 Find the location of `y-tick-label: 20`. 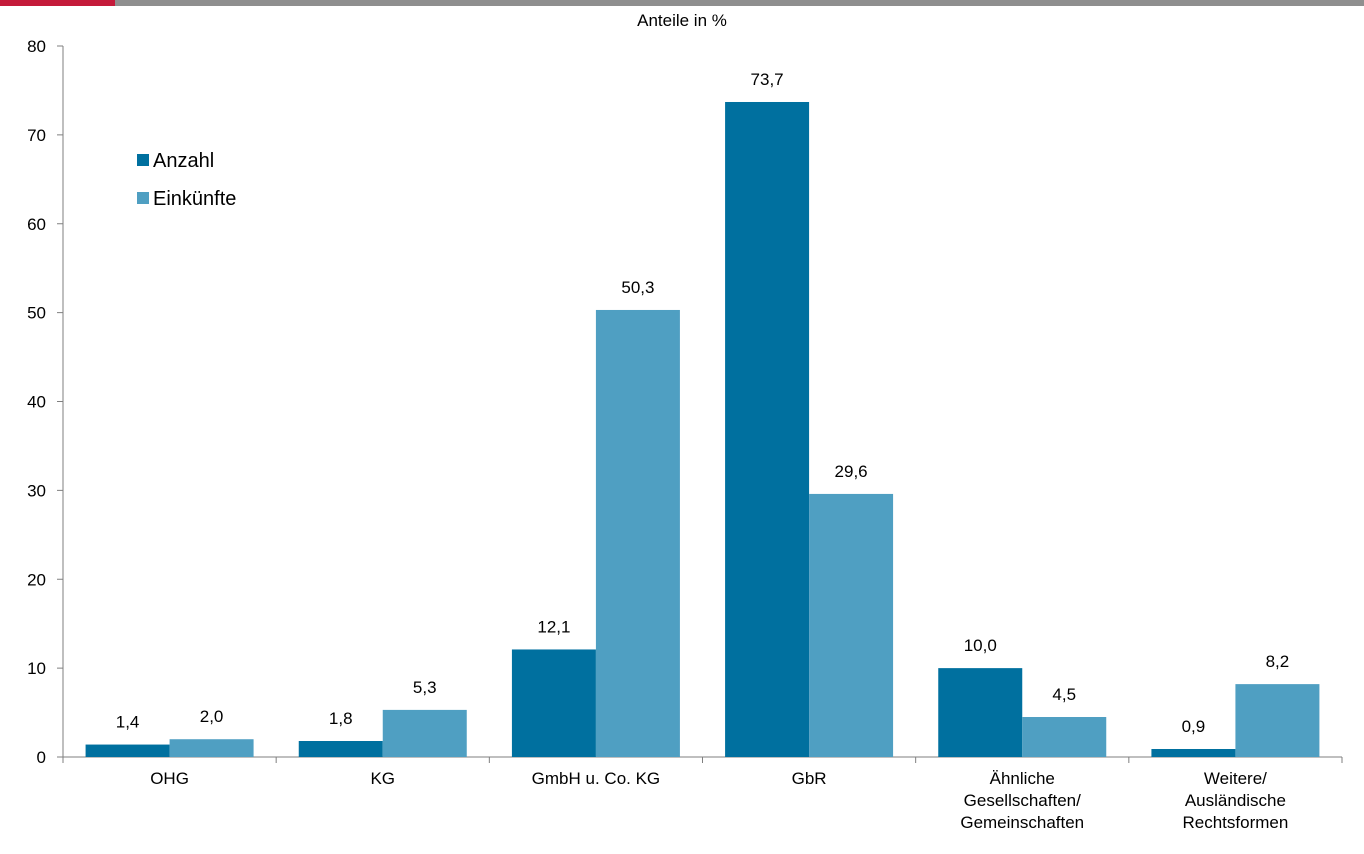

y-tick-label: 20 is located at coordinates (36, 579).